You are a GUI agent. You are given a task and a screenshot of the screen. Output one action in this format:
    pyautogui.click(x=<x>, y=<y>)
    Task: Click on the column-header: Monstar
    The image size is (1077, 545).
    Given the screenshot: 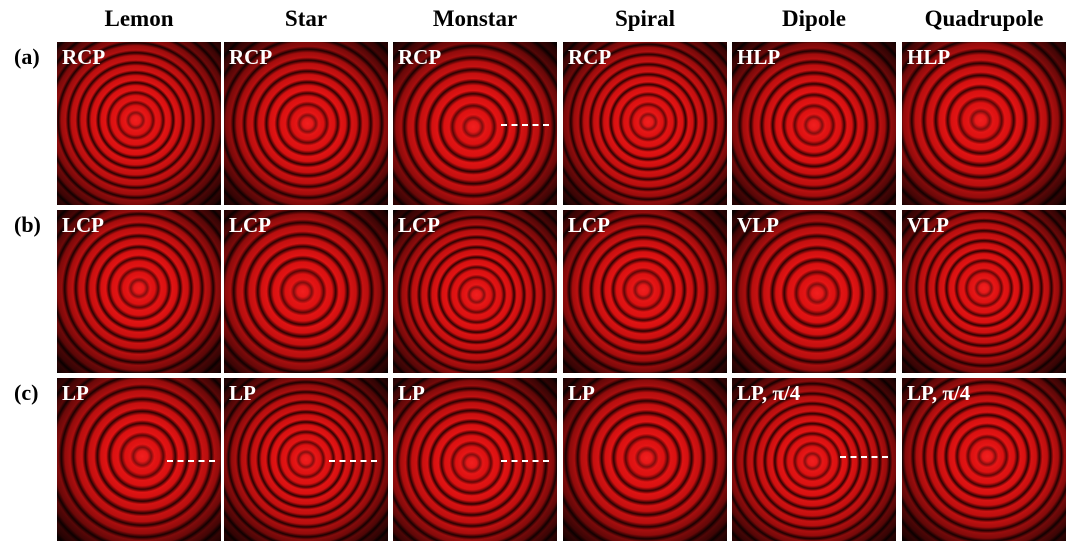 What is the action you would take?
    pyautogui.click(x=475, y=18)
    